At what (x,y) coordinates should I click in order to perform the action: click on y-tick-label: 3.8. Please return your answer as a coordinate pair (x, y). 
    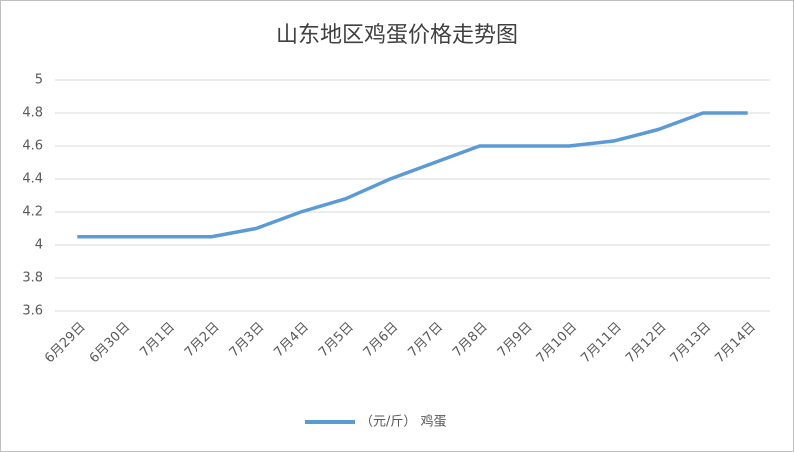
    Looking at the image, I should click on (32, 278).